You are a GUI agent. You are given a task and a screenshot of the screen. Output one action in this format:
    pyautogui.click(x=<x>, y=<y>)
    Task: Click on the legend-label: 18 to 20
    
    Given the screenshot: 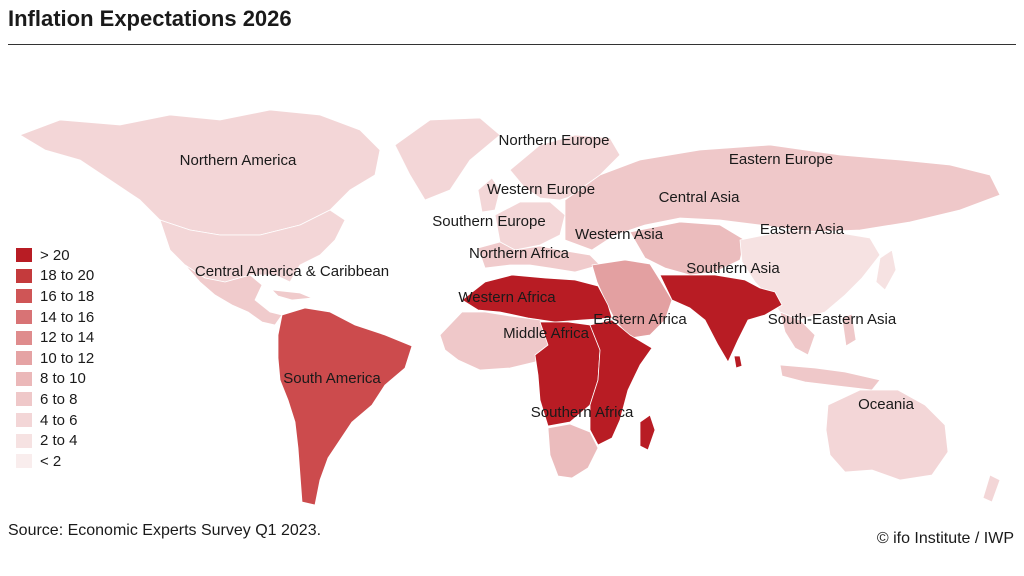 What is the action you would take?
    pyautogui.click(x=67, y=276)
    